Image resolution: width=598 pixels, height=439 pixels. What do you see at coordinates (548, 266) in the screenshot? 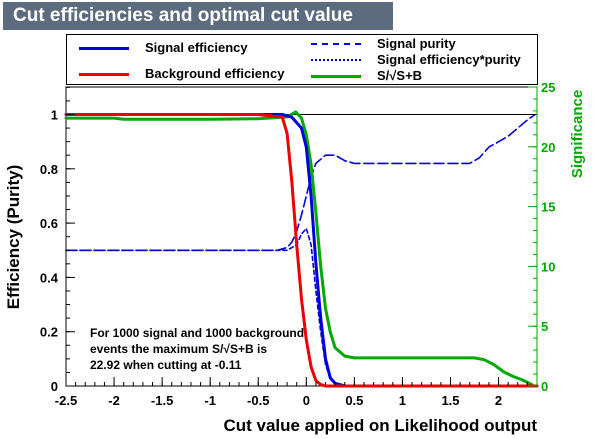
I see `y2-tick-label: 10` at bounding box center [548, 266].